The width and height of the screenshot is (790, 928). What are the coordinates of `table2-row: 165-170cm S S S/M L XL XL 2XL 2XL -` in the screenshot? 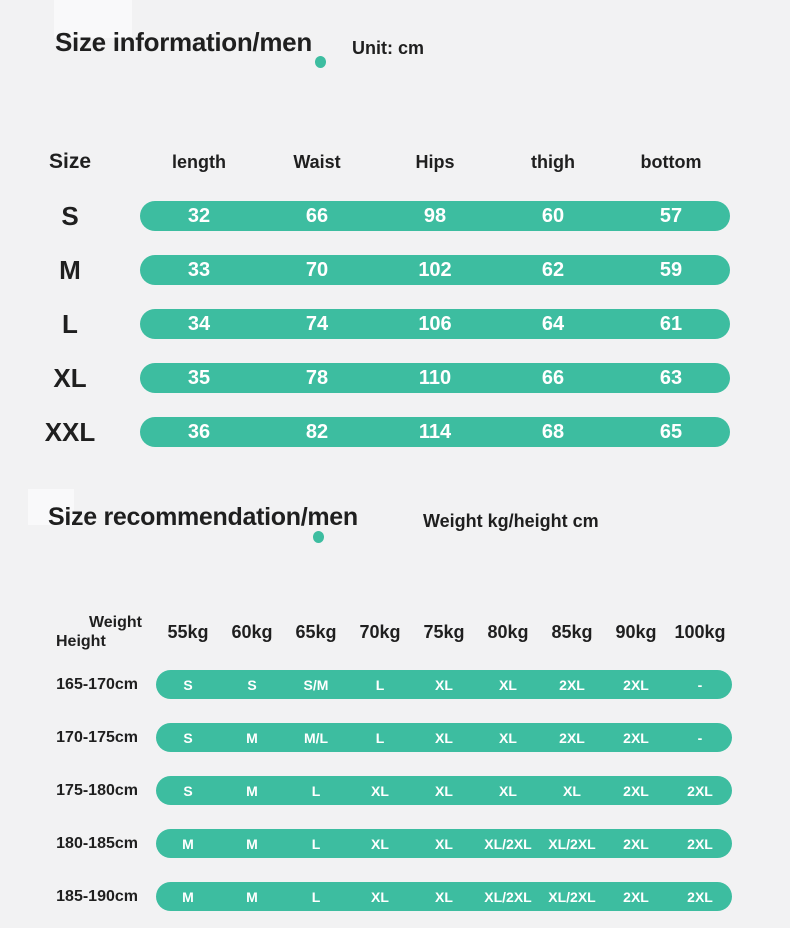 It's located at (366, 684).